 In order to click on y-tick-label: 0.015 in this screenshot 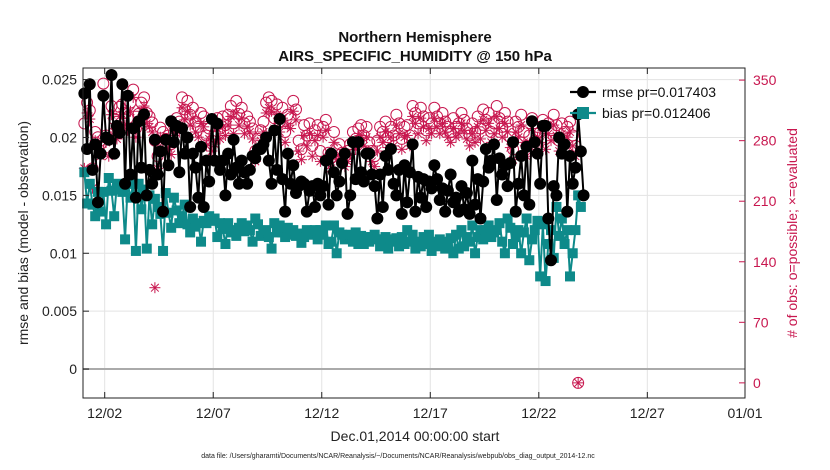, I will do `click(59, 195)`.